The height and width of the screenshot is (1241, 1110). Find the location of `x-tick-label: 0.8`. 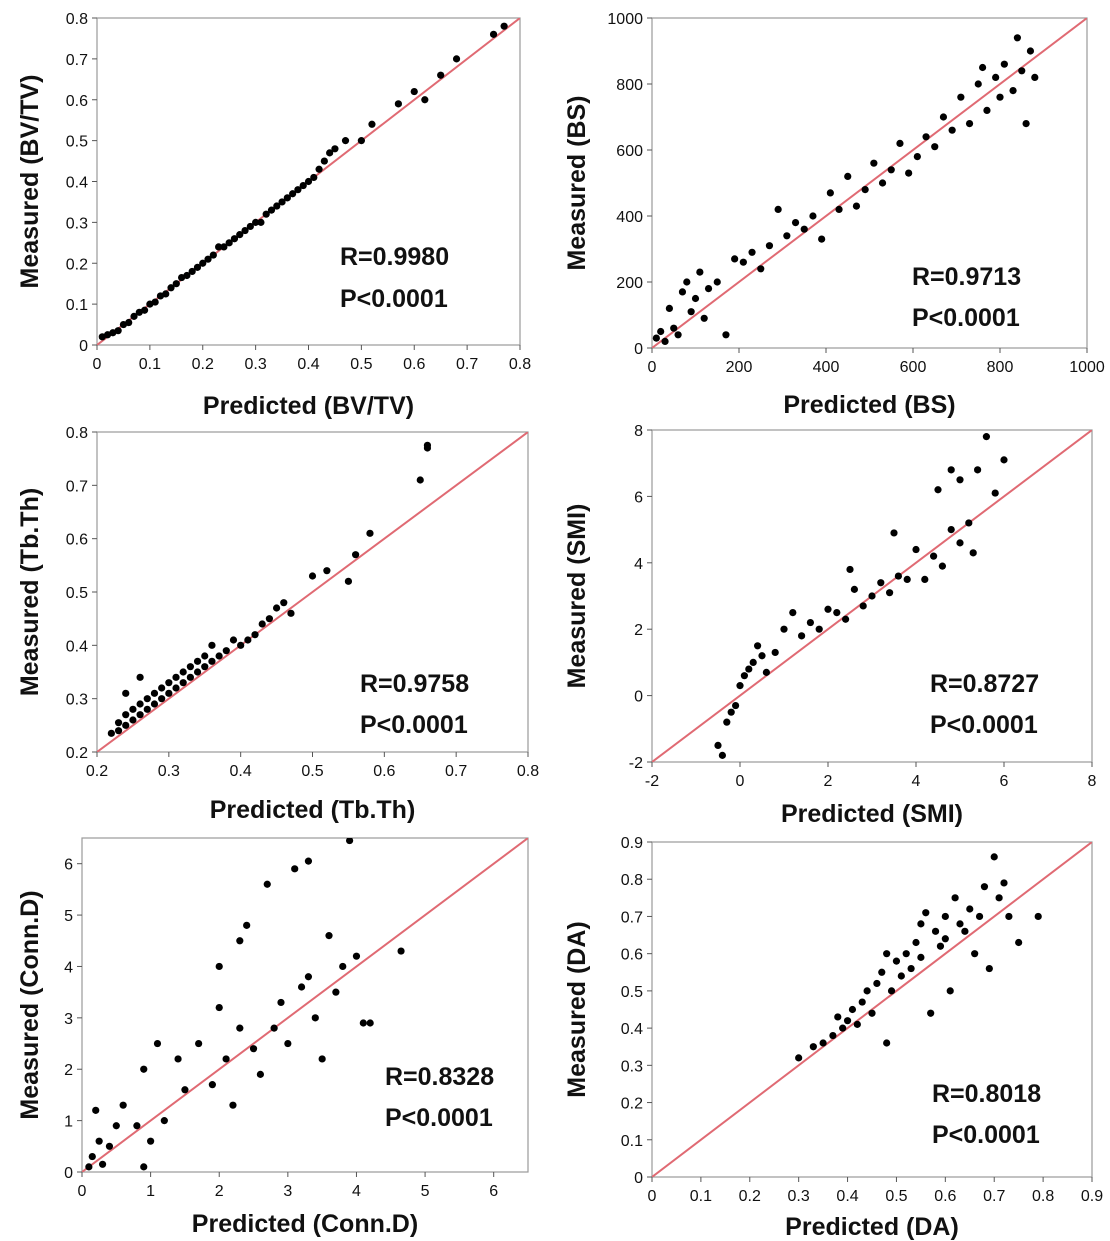

x-tick-label: 0.8 is located at coordinates (1043, 1196).